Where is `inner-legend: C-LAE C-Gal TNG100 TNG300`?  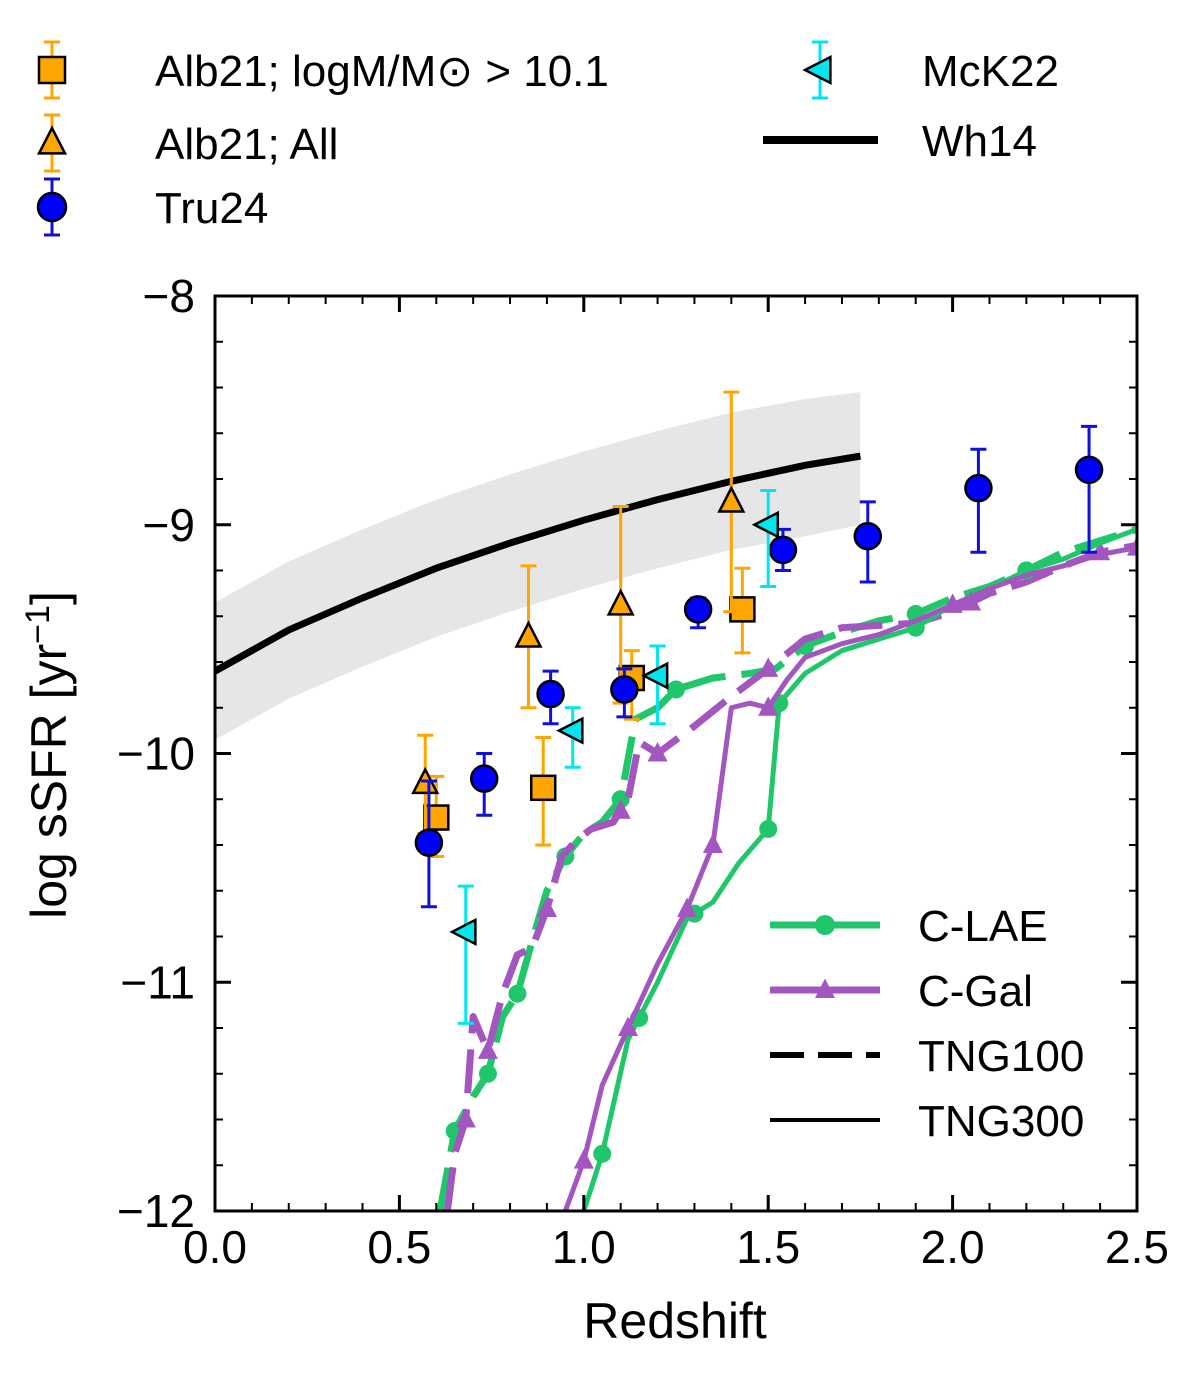
inner-legend: C-LAE C-Gal TNG100 TNG300 is located at coordinates (927, 1024).